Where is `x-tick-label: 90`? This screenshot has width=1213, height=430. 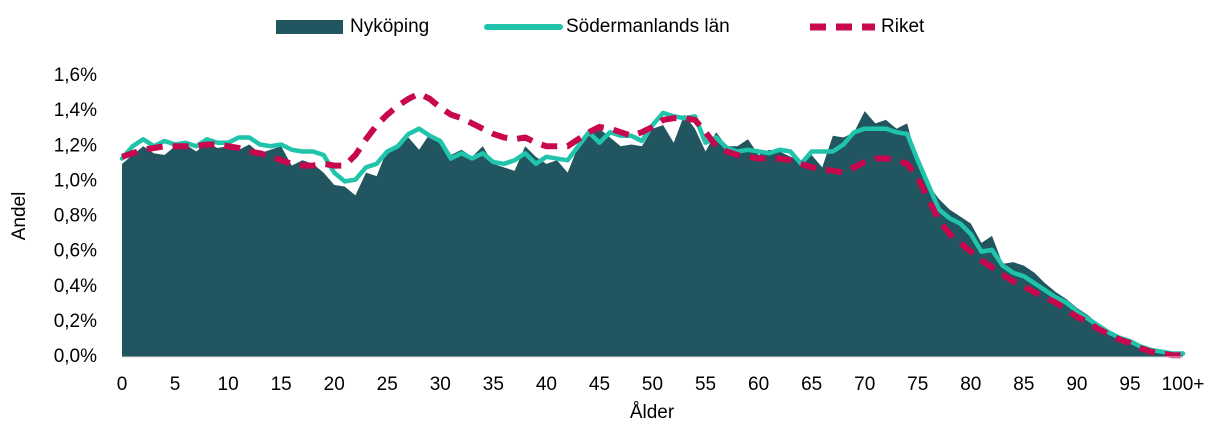
x-tick-label: 90 is located at coordinates (1076, 384).